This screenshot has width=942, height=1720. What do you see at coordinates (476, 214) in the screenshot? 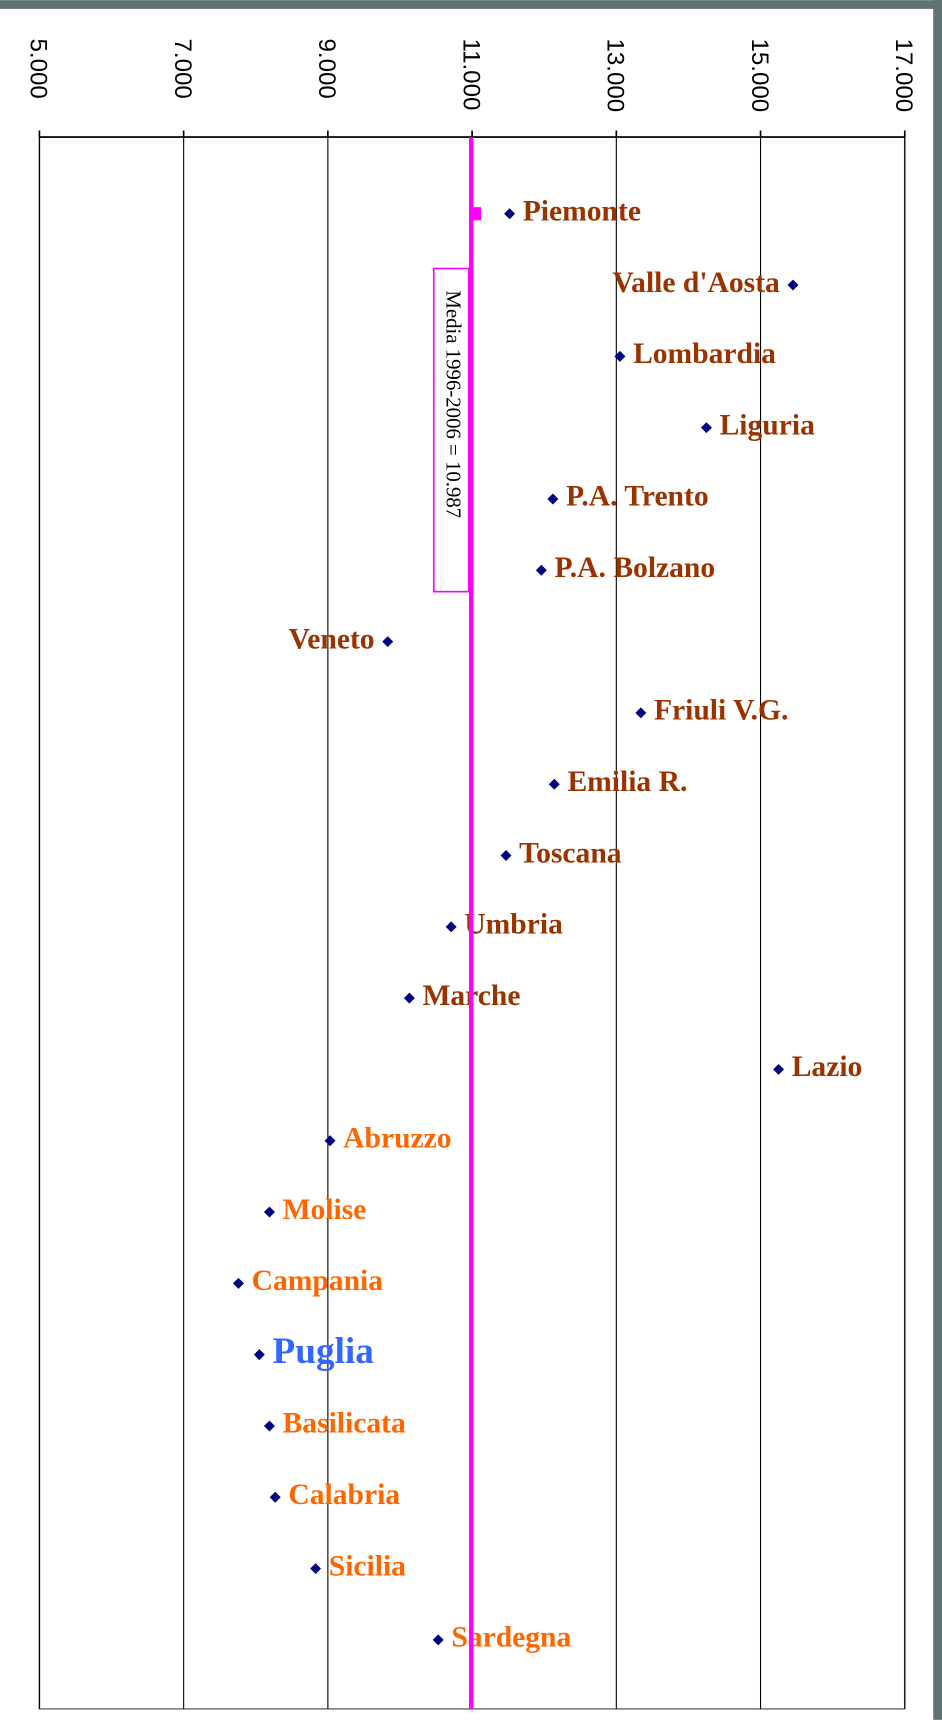
I see `mean-marker` at bounding box center [476, 214].